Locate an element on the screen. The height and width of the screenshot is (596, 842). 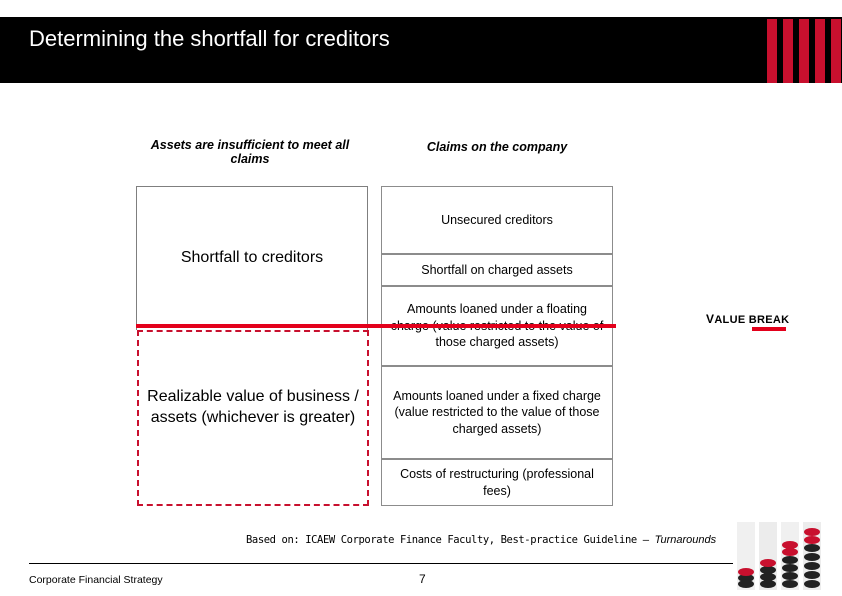
value-break-line-end is located at coordinates (769, 329).